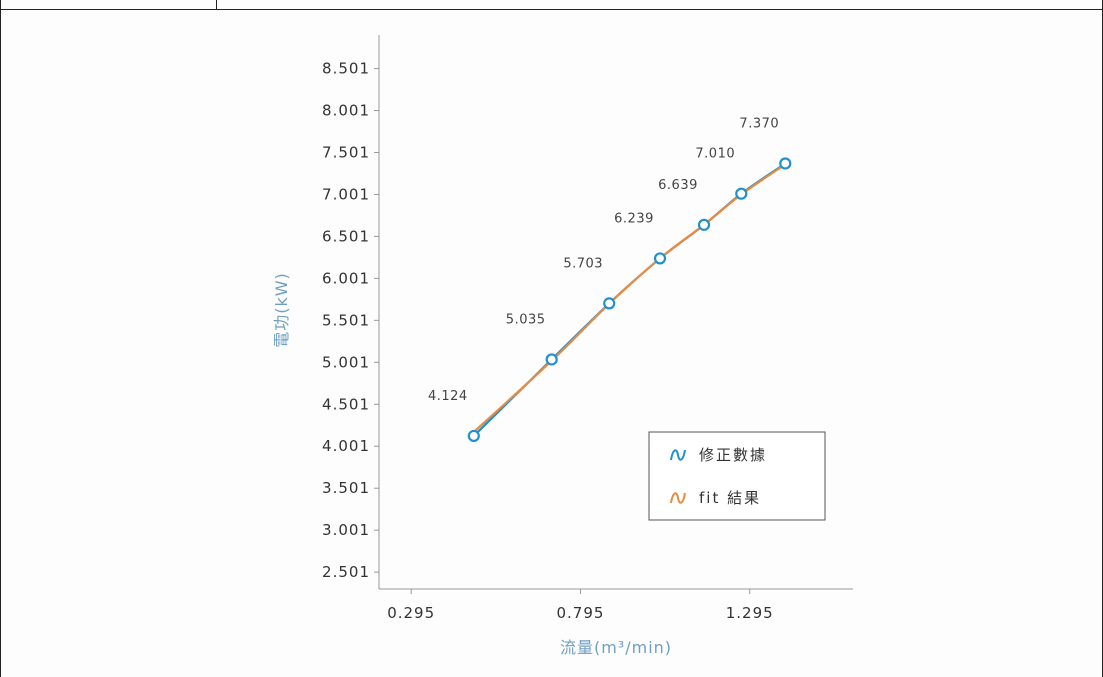 The width and height of the screenshot is (1103, 677). Describe the element at coordinates (281, 310) in the screenshot. I see `y-axis-title: 電功(kW)` at that location.